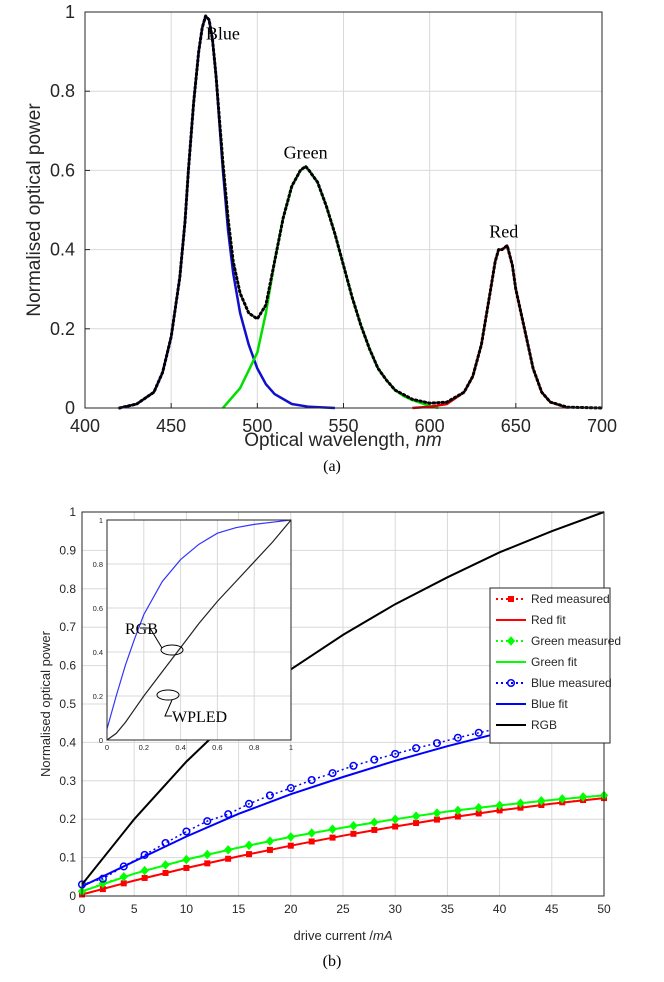 The height and width of the screenshot is (982, 664). Describe the element at coordinates (217, 747) in the screenshot. I see `inset-x-tick-label: 0.6` at that location.